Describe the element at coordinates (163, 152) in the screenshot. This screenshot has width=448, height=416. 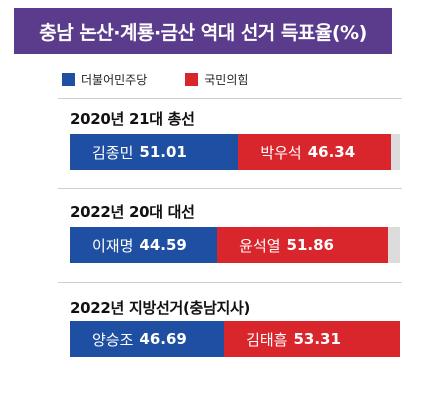
I see `candidate-value: 51.01` at that location.